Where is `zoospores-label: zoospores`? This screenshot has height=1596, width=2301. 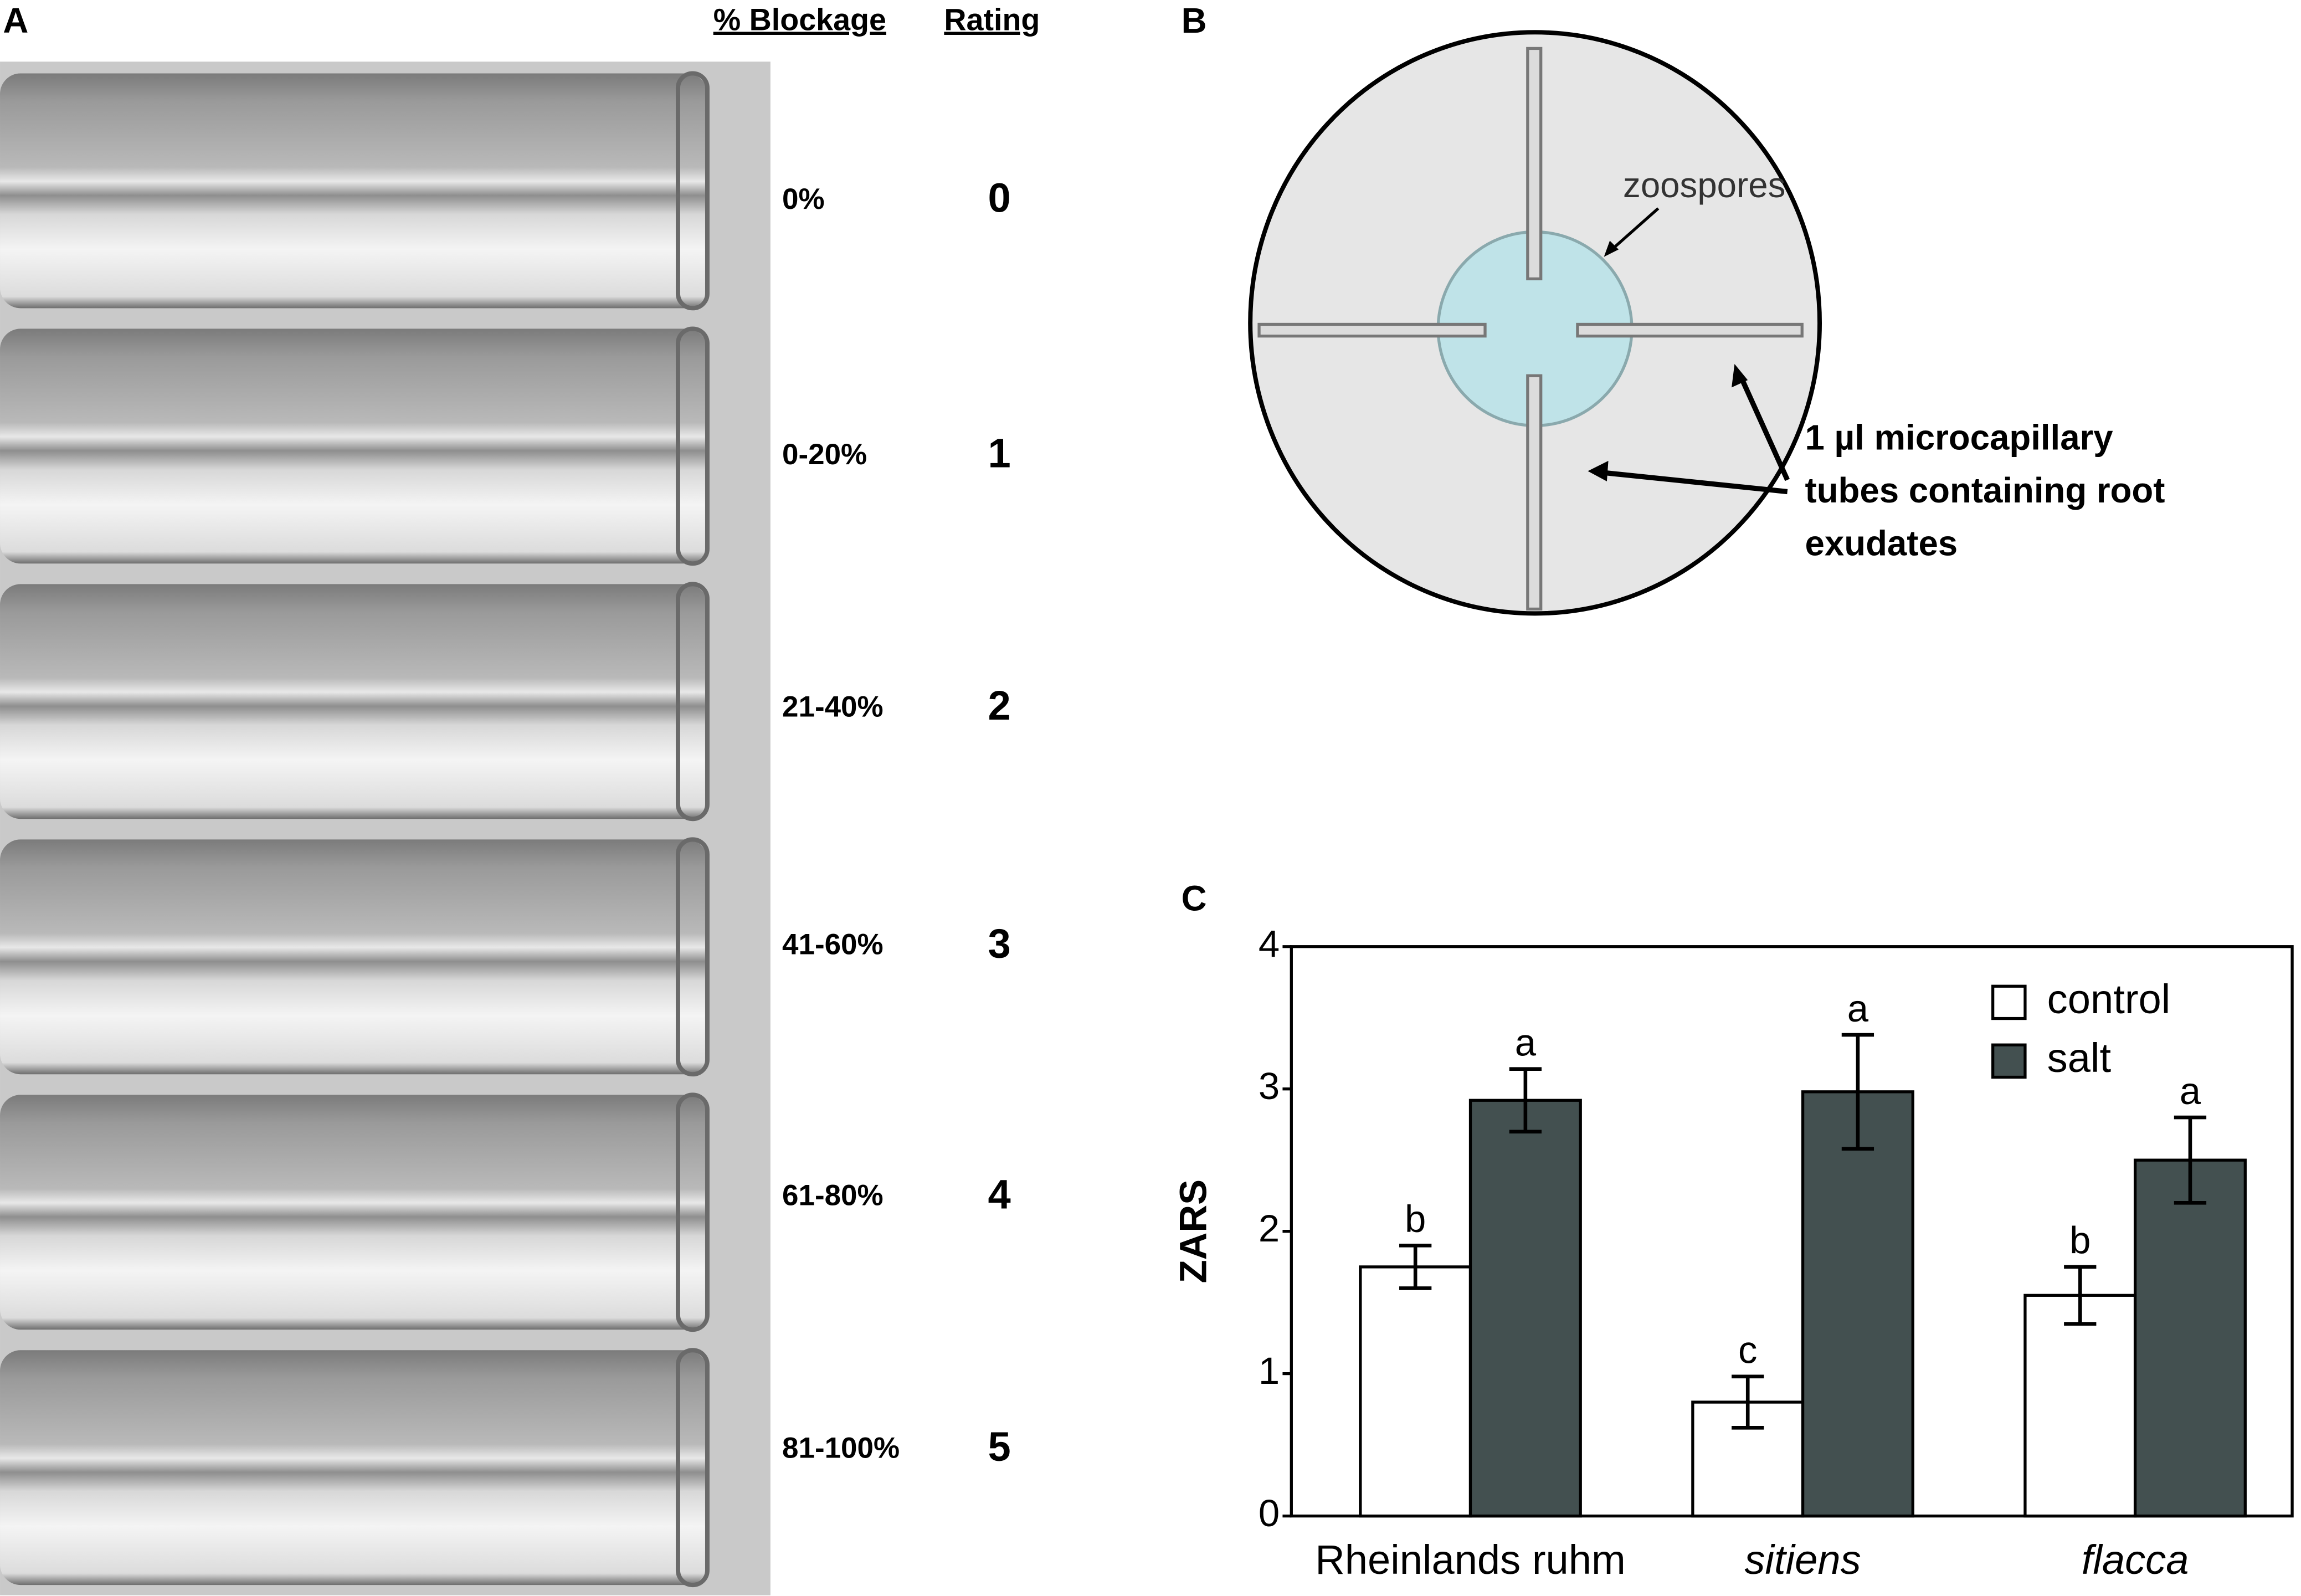 zoospores-label: zoospores is located at coordinates (1704, 186).